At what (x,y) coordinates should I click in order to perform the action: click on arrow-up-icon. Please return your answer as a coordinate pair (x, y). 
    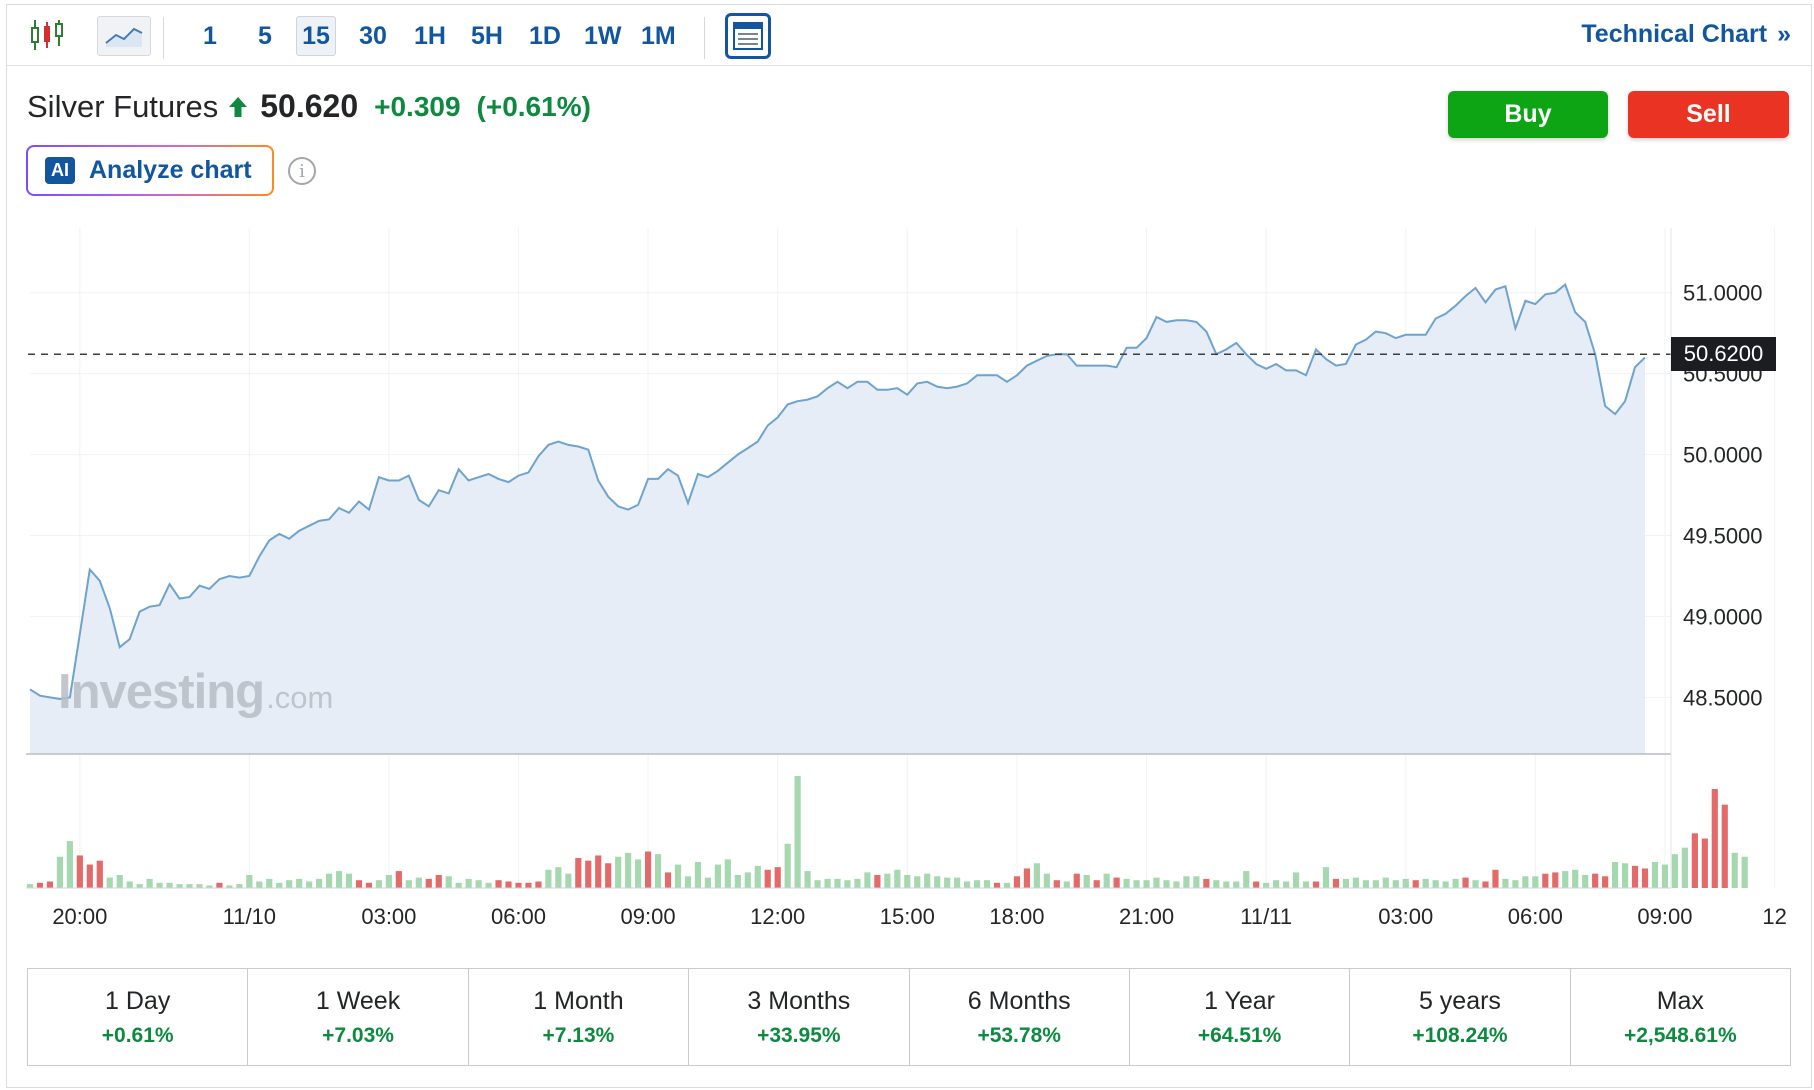
    Looking at the image, I should click on (238, 106).